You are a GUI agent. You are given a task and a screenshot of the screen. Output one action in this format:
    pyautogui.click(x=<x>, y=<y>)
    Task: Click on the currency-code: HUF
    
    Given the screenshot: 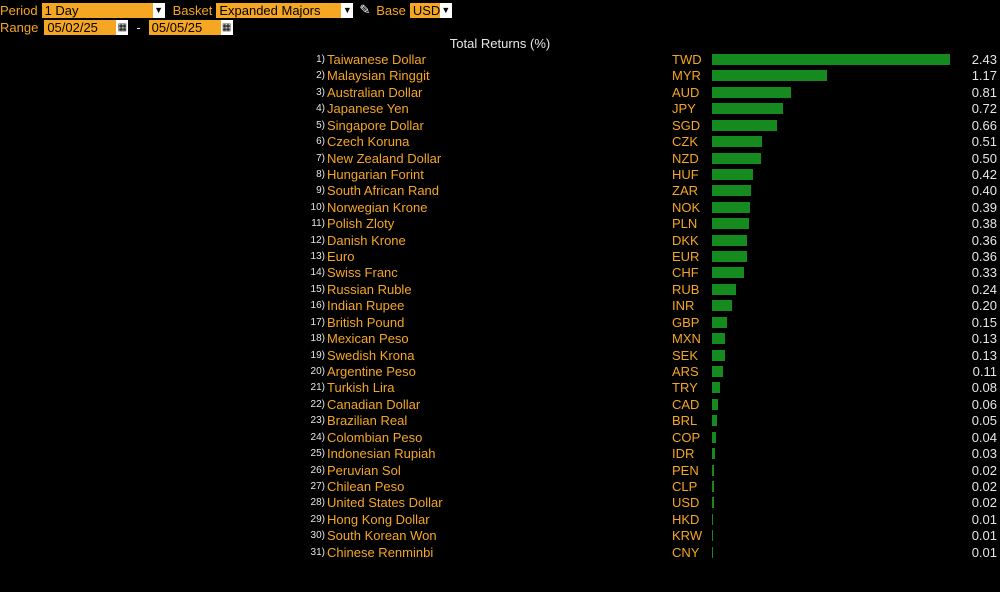 What is the action you would take?
    pyautogui.click(x=685, y=174)
    